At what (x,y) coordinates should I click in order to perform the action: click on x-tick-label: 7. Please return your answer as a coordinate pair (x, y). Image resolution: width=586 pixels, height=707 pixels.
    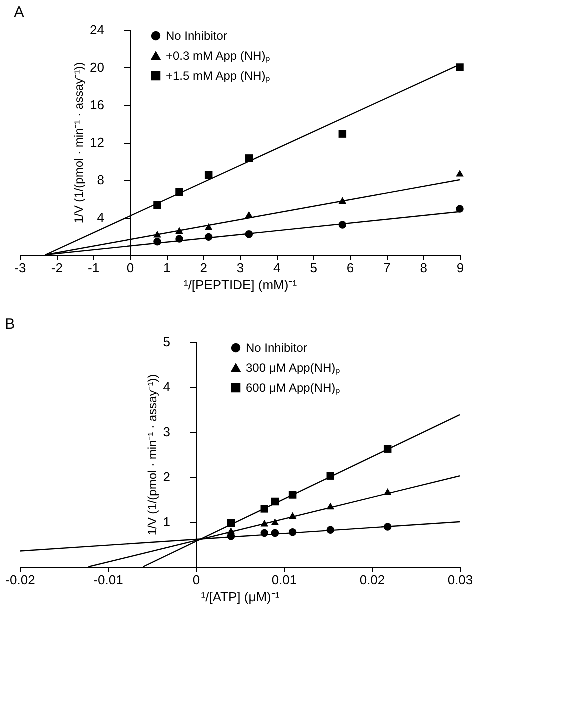
    Looking at the image, I should click on (387, 268).